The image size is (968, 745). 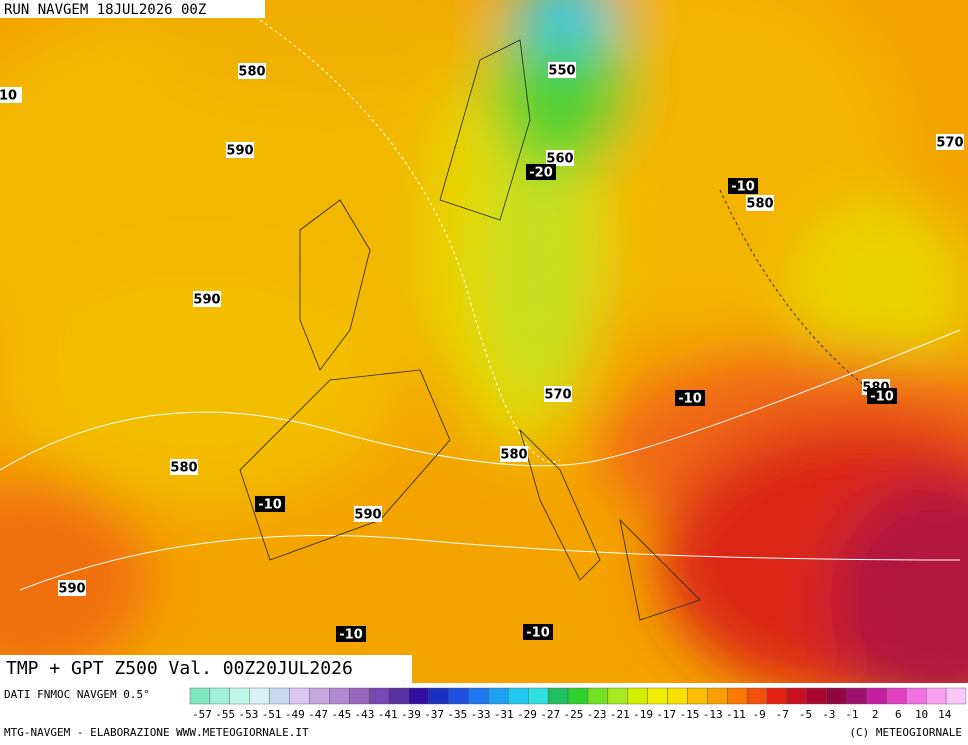 I want to click on scale-label: -47, so click(x=318, y=714).